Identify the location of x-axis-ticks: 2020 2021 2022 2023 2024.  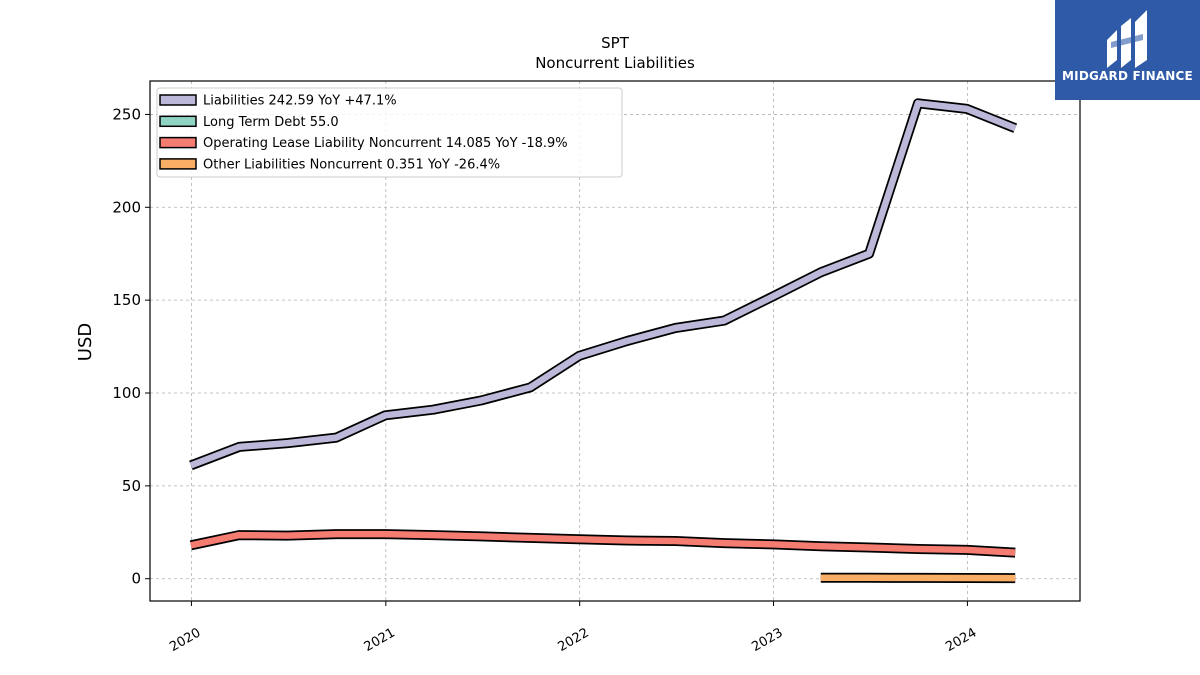
(573, 628).